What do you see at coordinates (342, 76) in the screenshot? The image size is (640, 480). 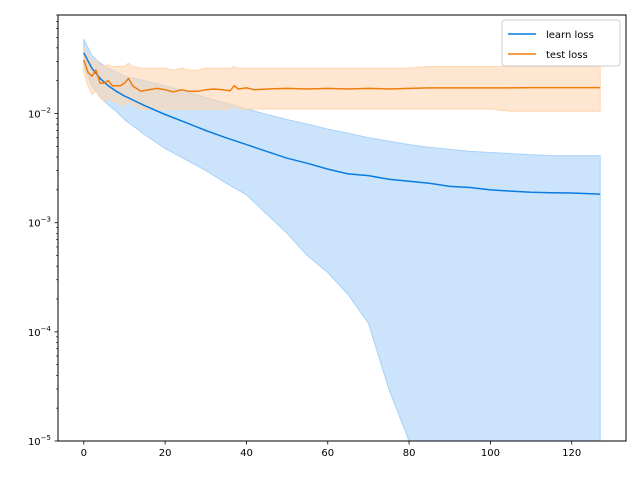 I see `test-loss-line` at bounding box center [342, 76].